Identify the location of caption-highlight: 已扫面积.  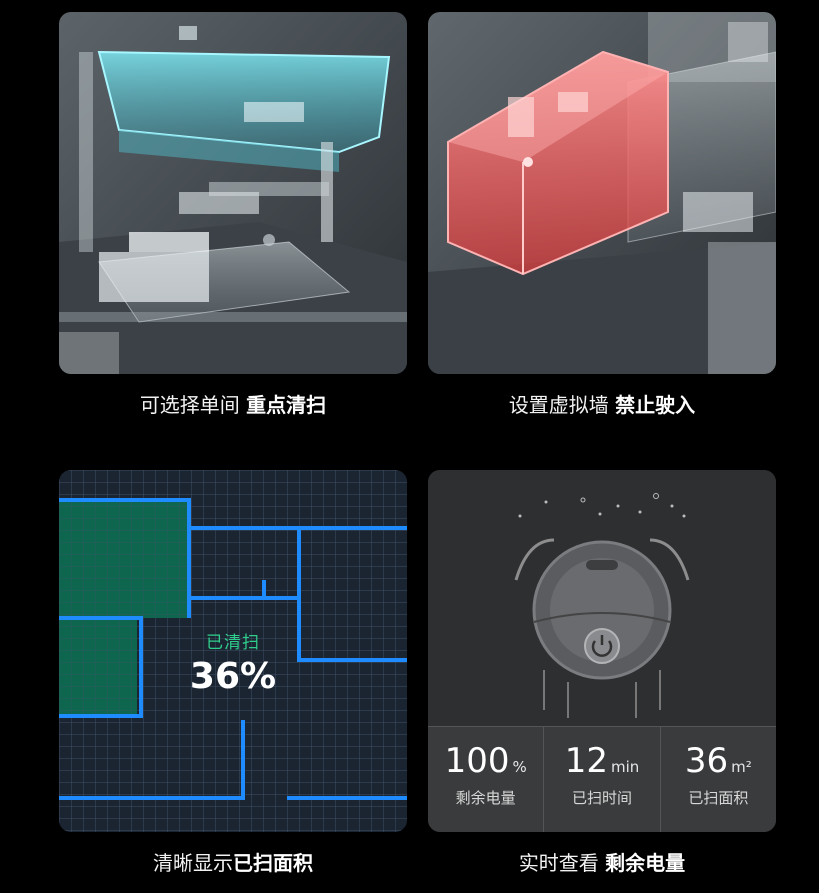
(273, 863).